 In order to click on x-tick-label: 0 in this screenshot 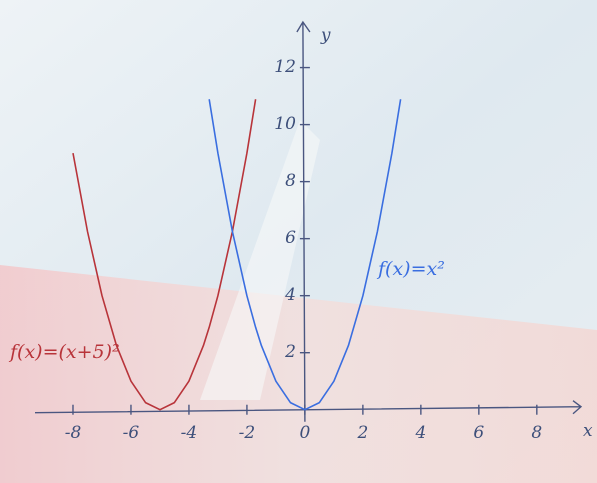, I will do `click(304, 433)`.